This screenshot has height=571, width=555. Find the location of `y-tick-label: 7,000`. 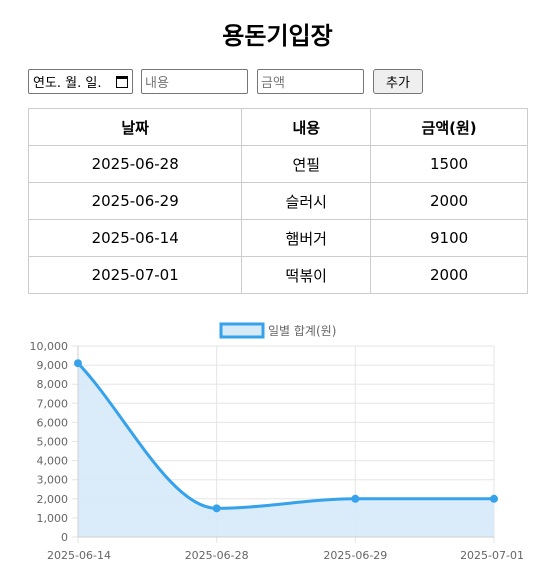

y-tick-label: 7,000 is located at coordinates (53, 403).